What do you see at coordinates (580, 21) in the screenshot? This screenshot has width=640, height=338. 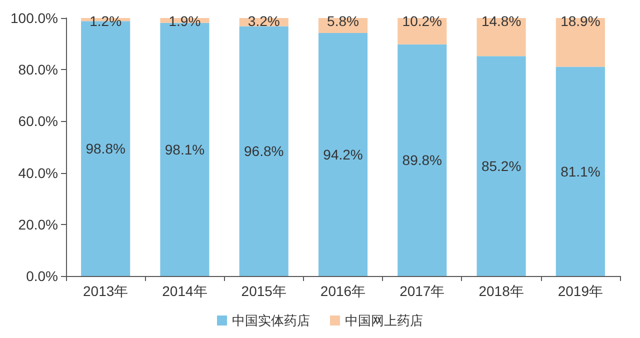 I see `data-label: 18.9%` at bounding box center [580, 21].